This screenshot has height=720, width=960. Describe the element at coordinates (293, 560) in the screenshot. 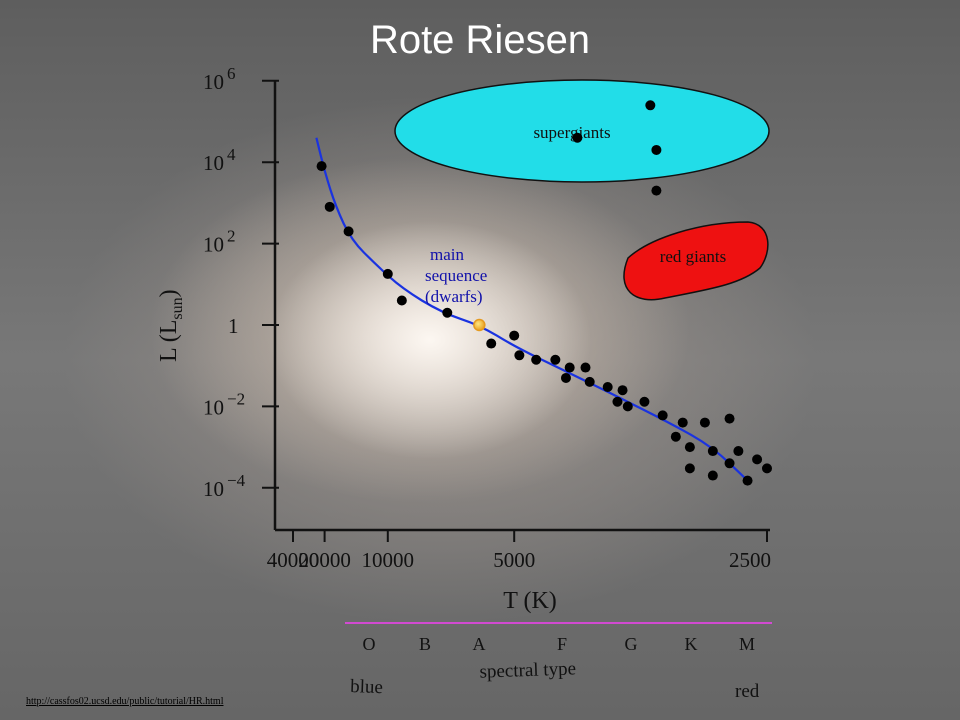

I see `x-tick-label: 40000` at that location.